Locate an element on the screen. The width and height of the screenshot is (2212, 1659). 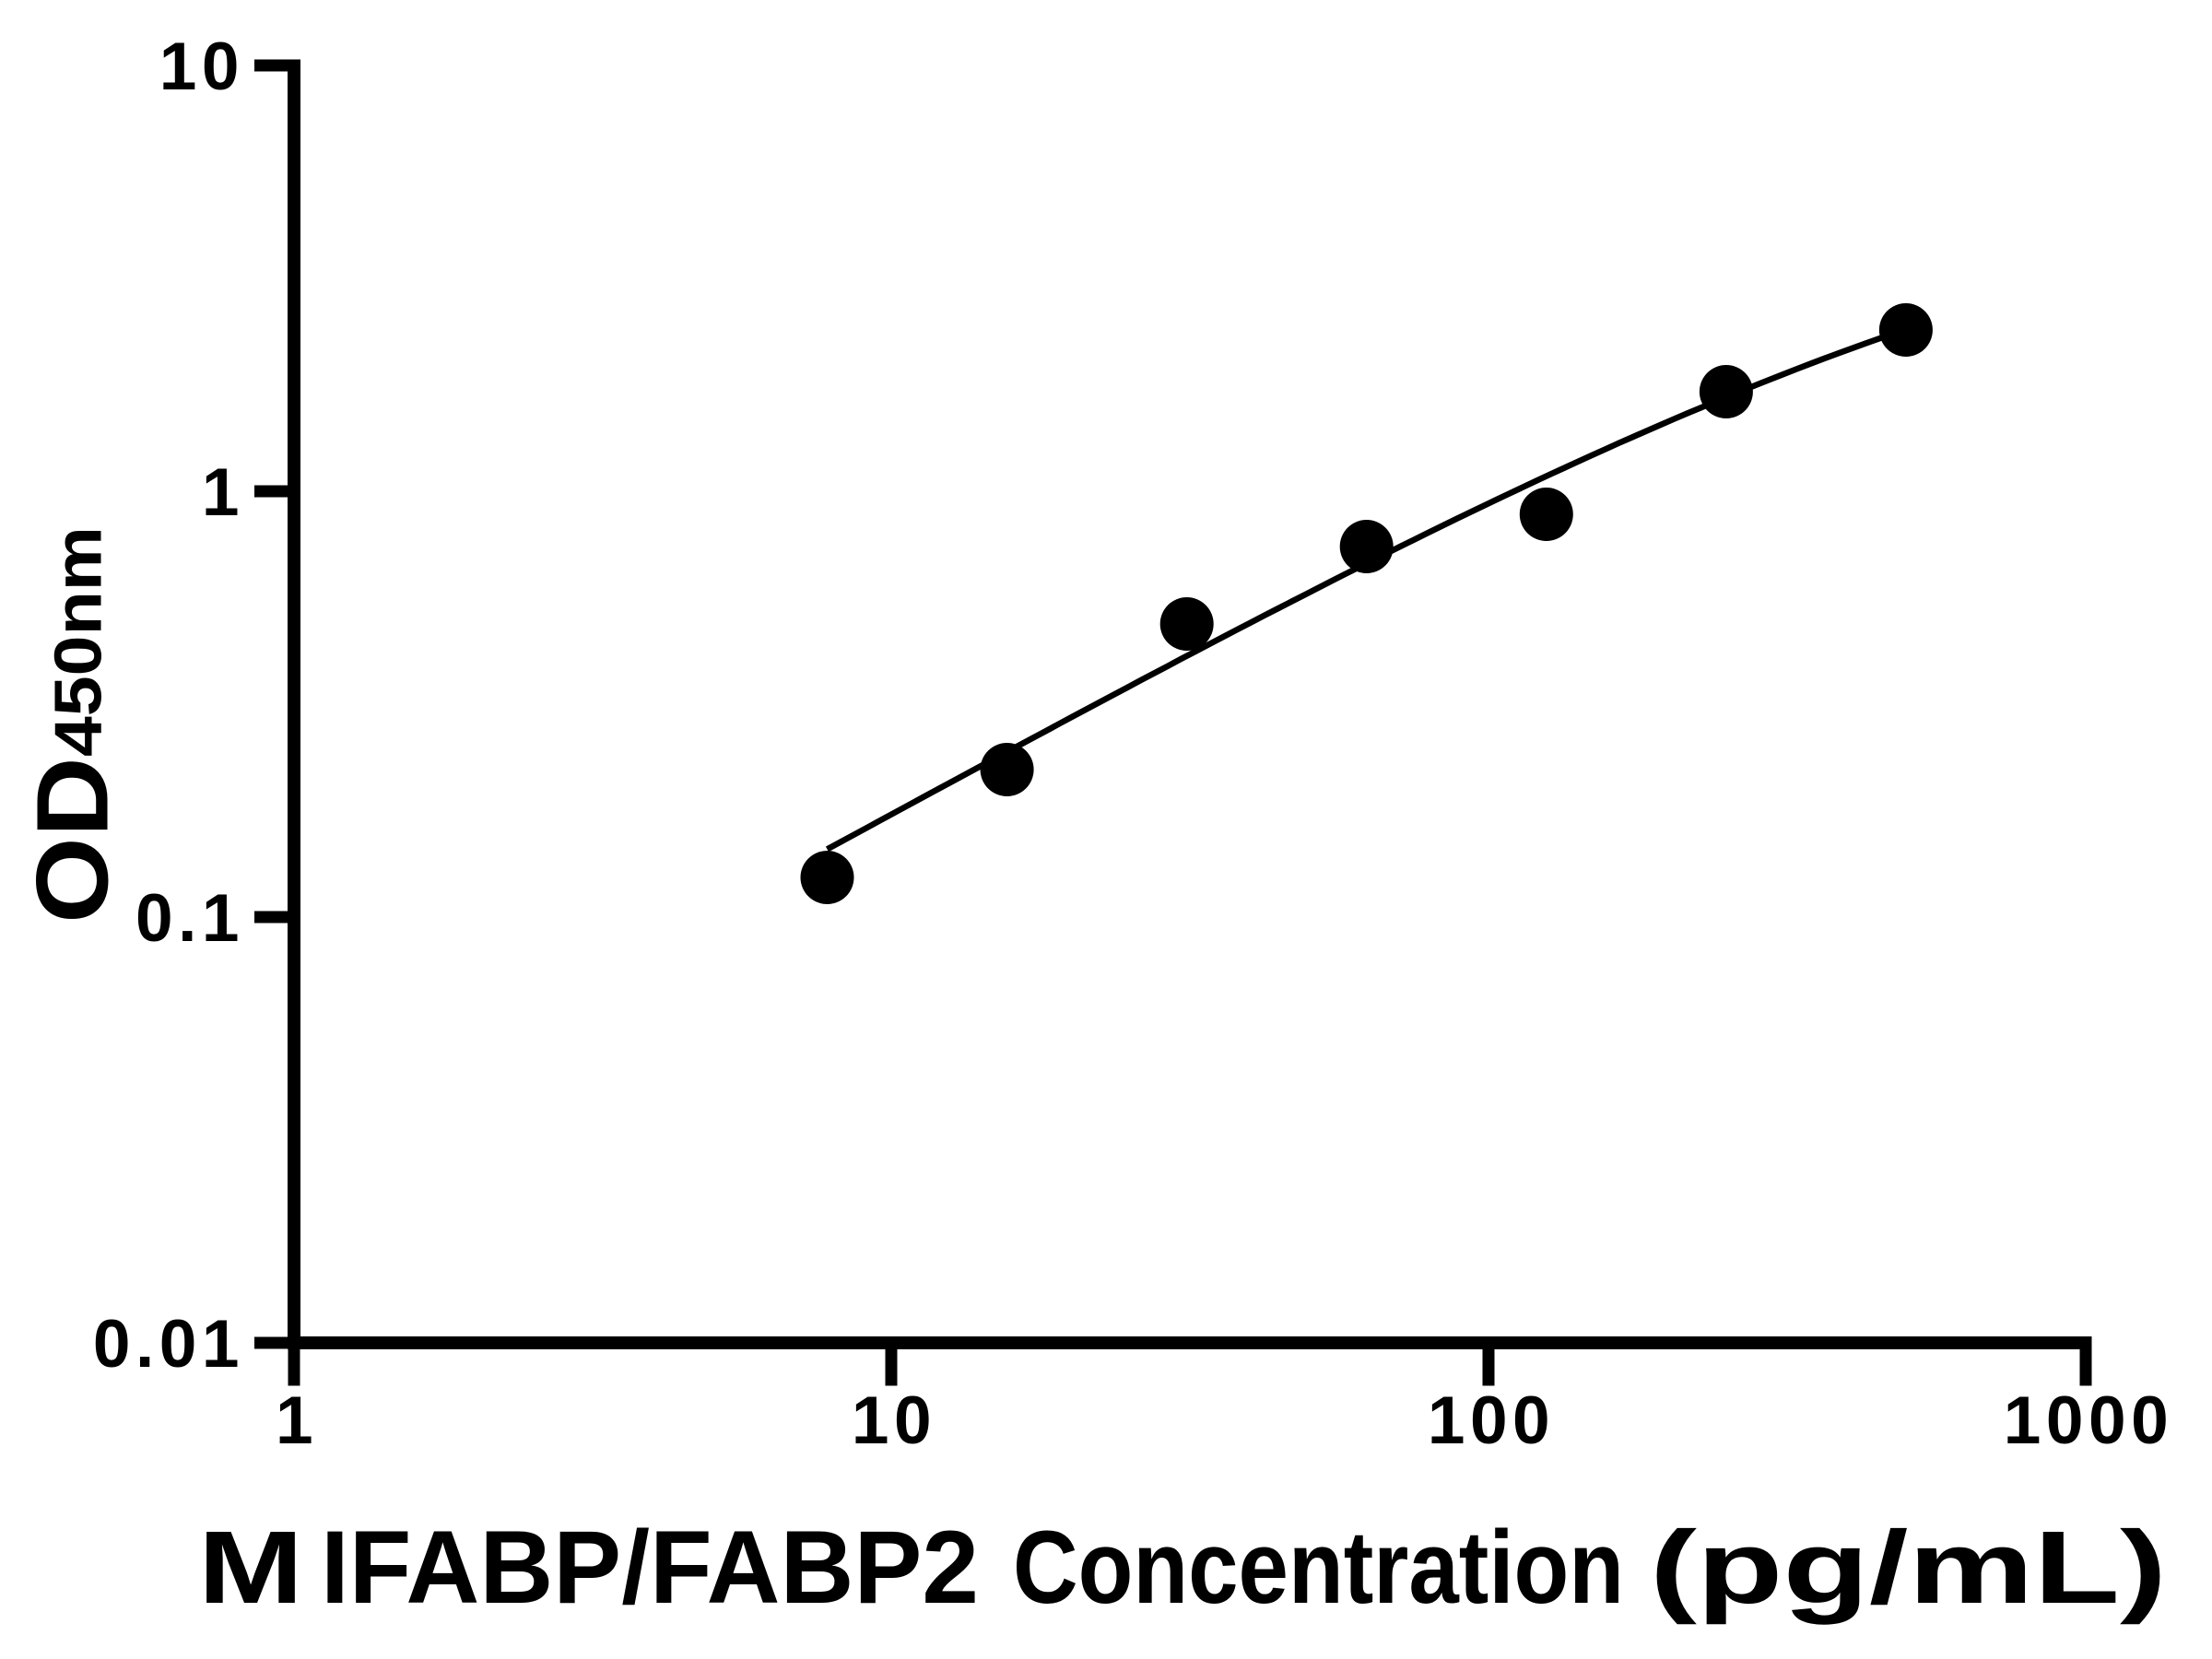
svg-text: (pg/mL) is located at coordinates (1908, 1567).